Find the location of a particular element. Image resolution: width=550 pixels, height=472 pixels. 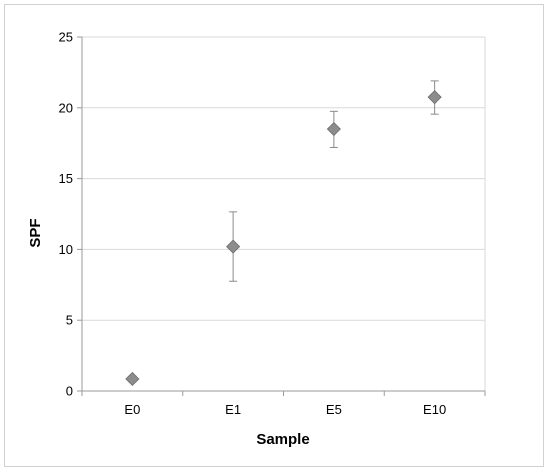

data-point-E0 is located at coordinates (132, 379).